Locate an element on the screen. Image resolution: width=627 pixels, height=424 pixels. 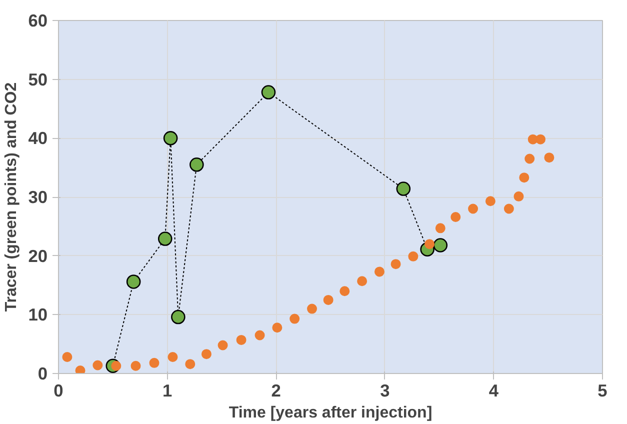
y-tick-label: 20 is located at coordinates (38, 256).